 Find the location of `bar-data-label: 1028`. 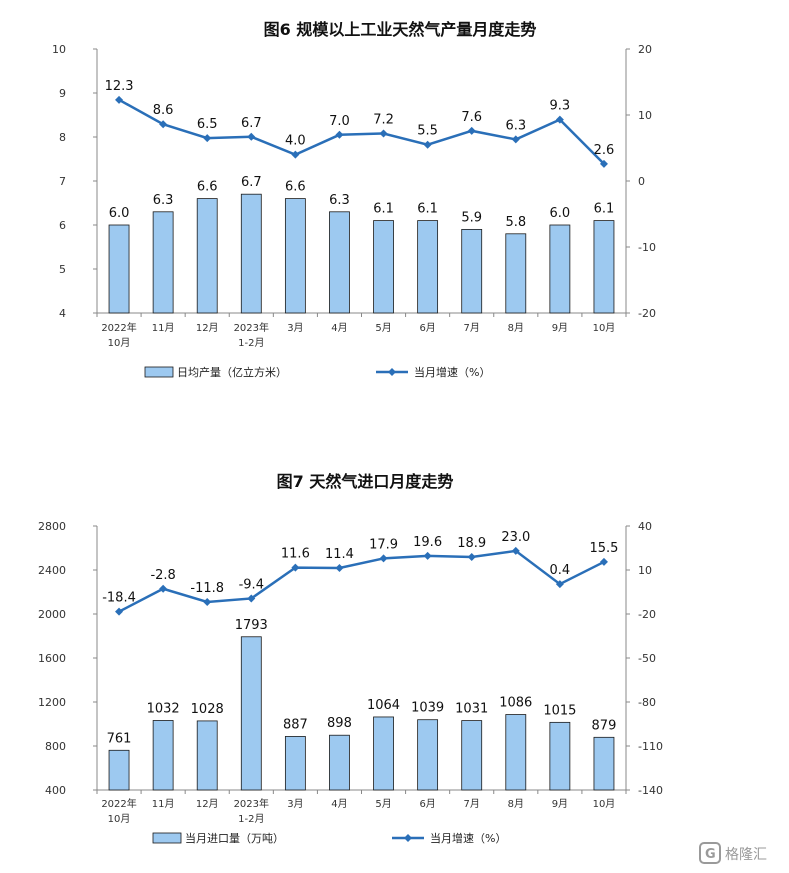

bar-data-label: 1028 is located at coordinates (207, 709).